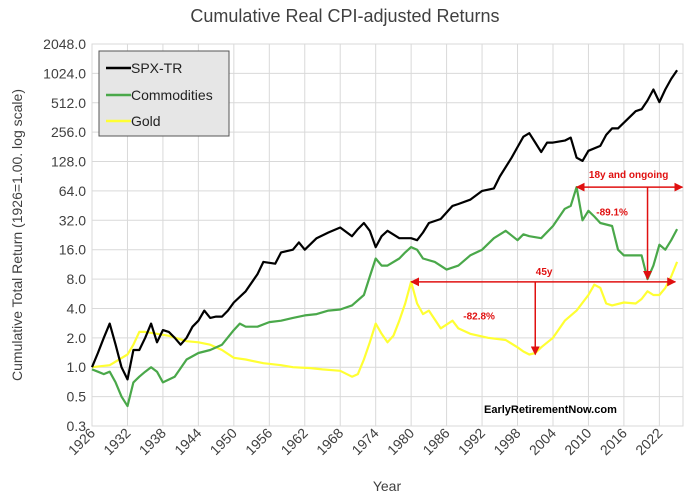  What do you see at coordinates (479, 316) in the screenshot?
I see `annotation-82-label: -82.8%` at bounding box center [479, 316].